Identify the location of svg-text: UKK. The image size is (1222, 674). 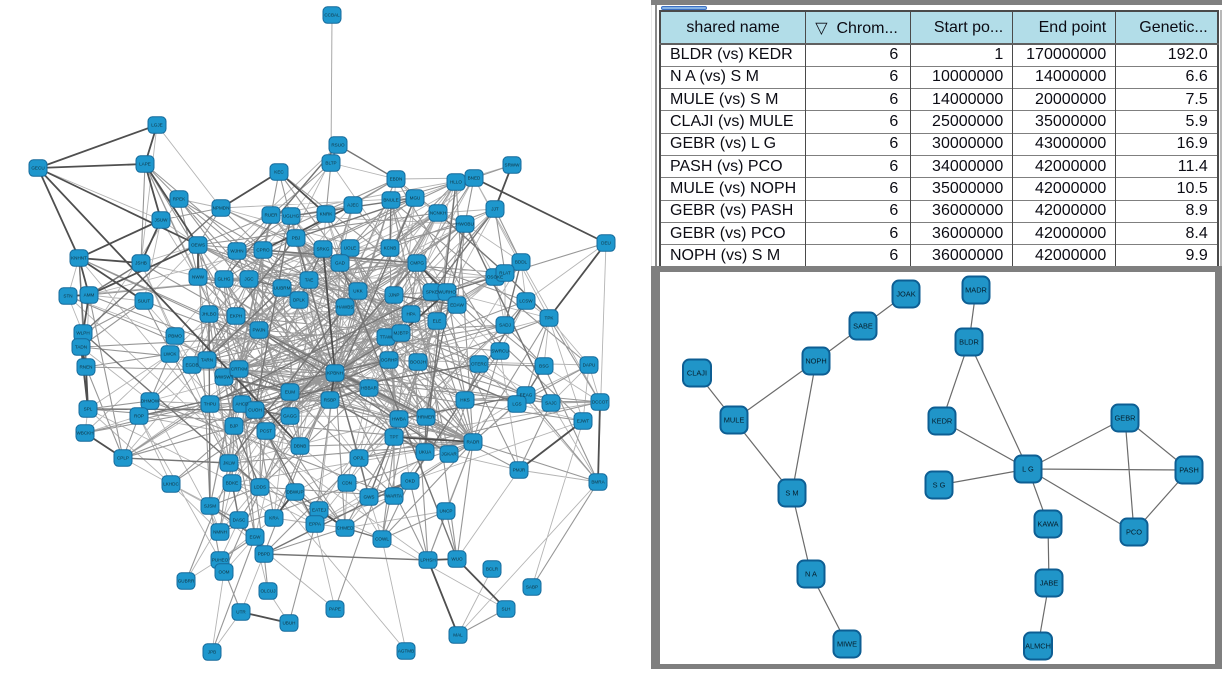
(358, 291).